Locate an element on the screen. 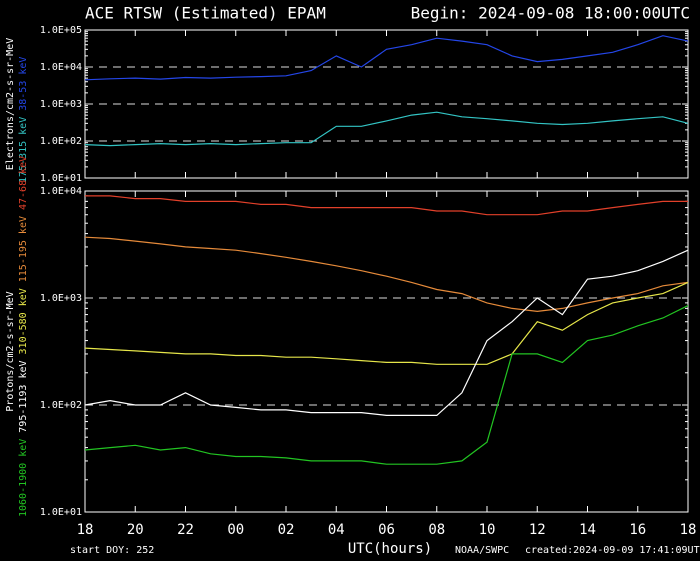 The width and height of the screenshot is (700, 561). x-axis-label: UTC(hours) is located at coordinates (390, 549).